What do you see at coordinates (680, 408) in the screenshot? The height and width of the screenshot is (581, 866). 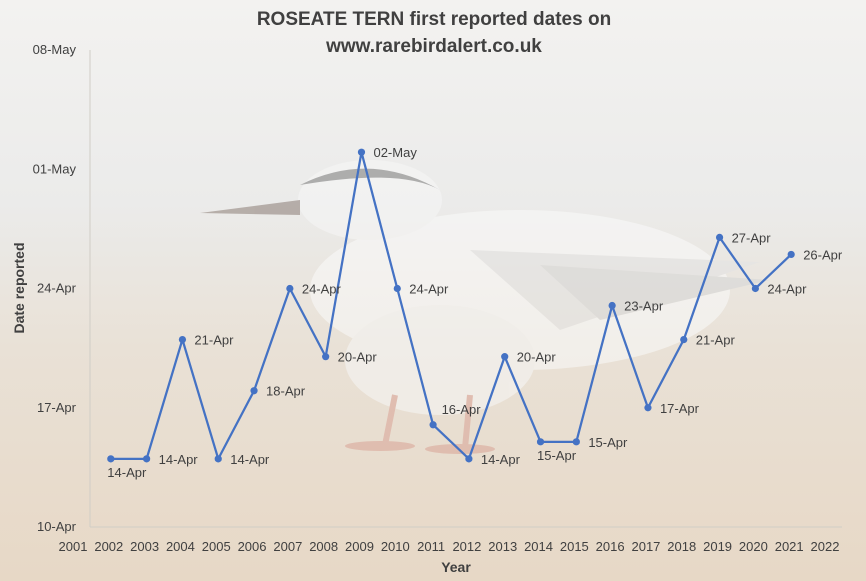 I see `data-label: 17-Apr` at bounding box center [680, 408].